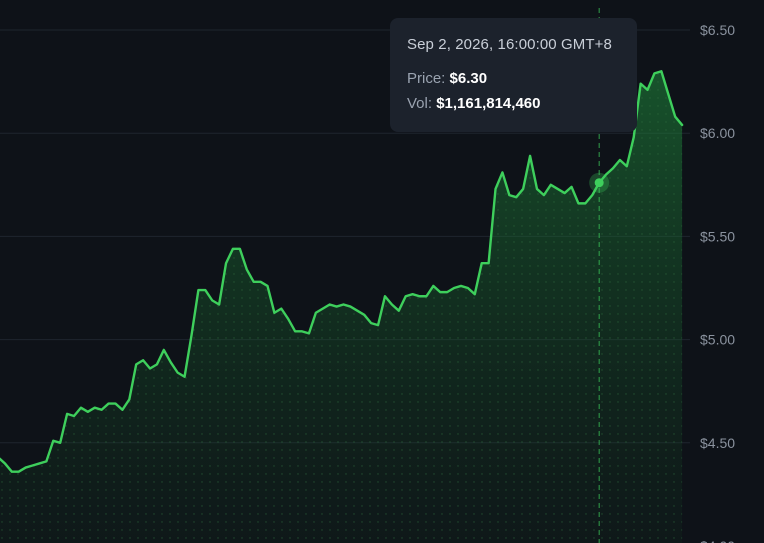 This screenshot has height=543, width=764. Describe the element at coordinates (426, 78) in the screenshot. I see `tooltip-price-label: Price:` at that location.